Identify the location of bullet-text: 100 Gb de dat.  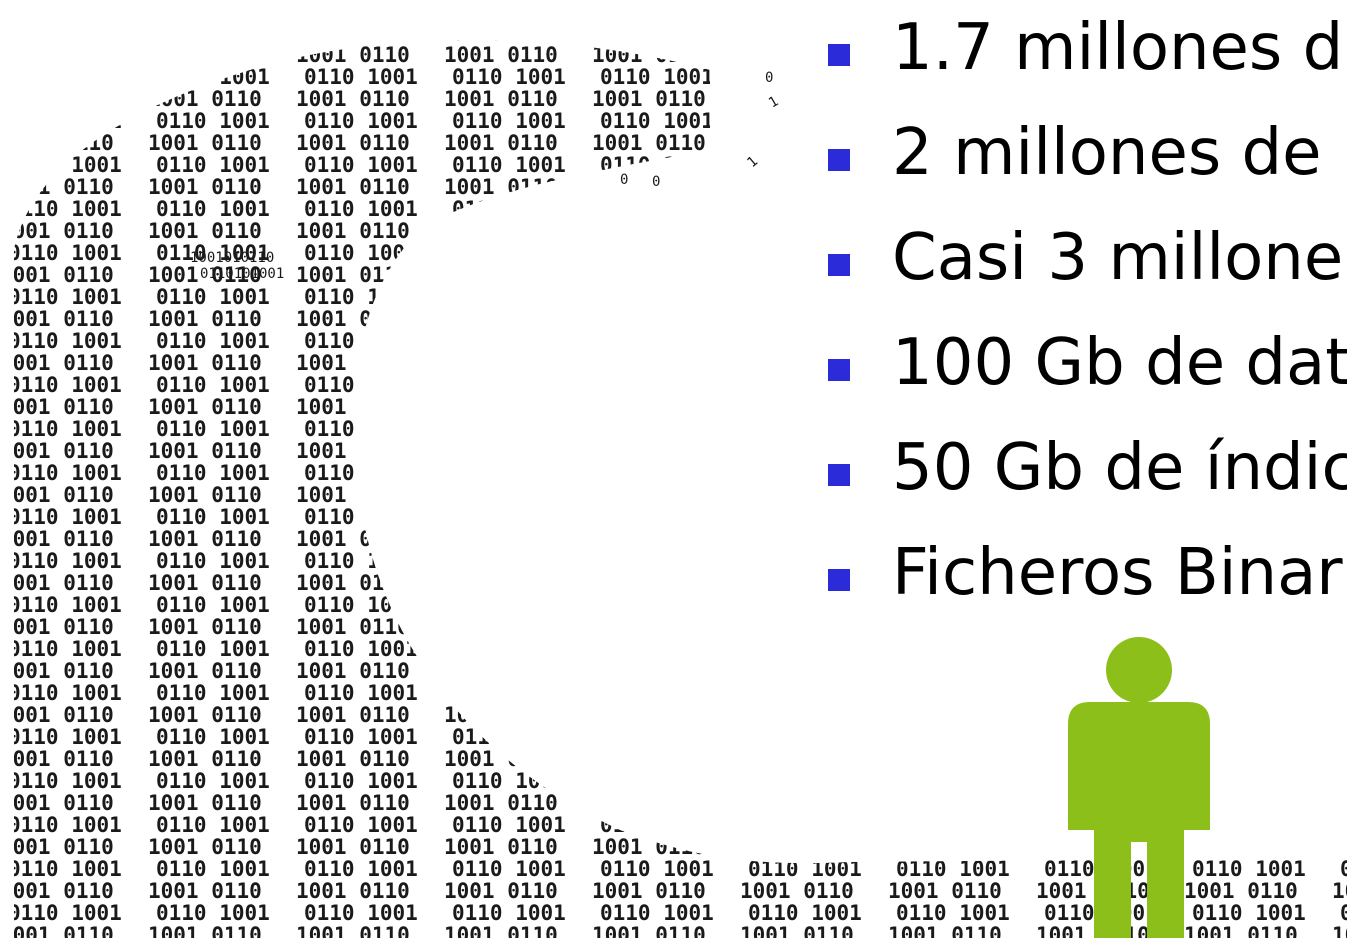
(1119, 363).